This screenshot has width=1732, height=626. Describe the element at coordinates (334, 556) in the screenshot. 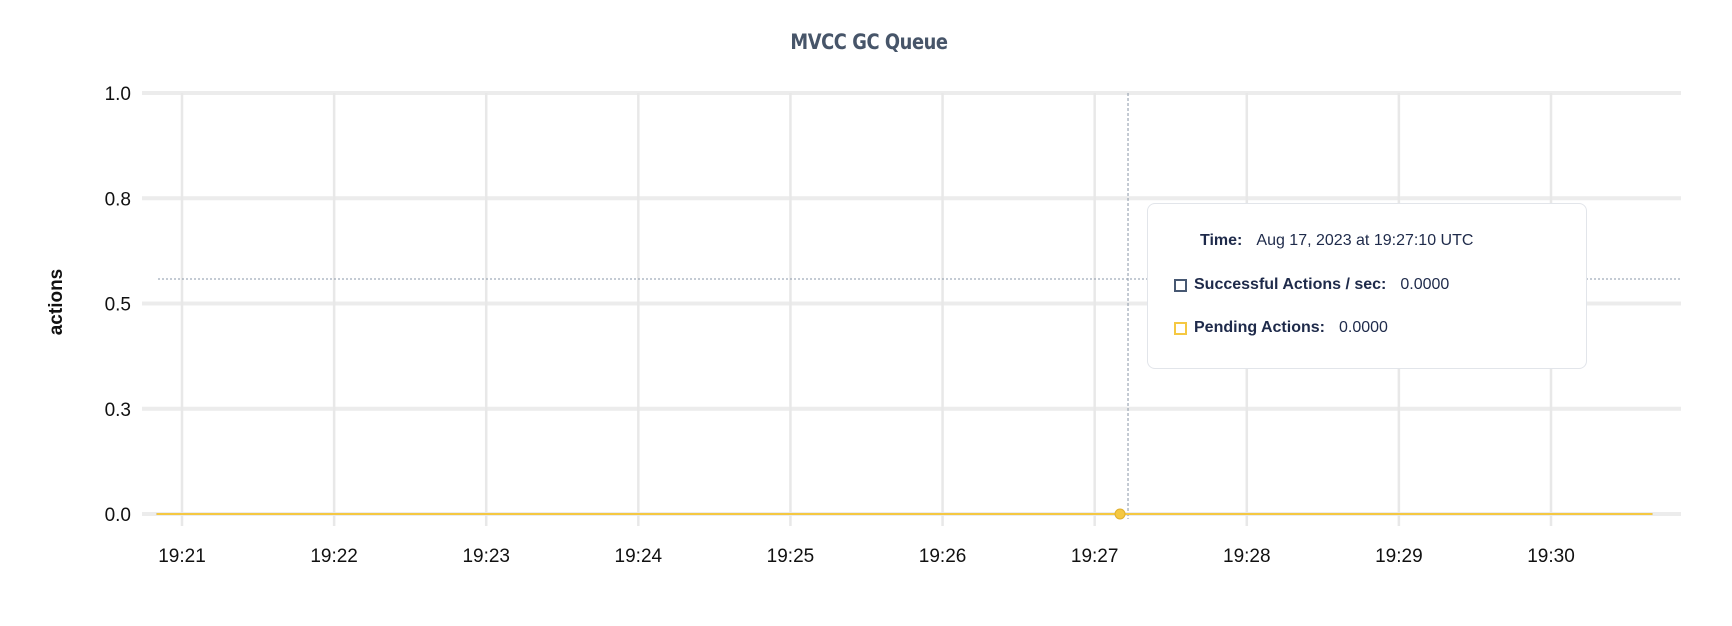

I see `x-tick-label: 19:22` at that location.